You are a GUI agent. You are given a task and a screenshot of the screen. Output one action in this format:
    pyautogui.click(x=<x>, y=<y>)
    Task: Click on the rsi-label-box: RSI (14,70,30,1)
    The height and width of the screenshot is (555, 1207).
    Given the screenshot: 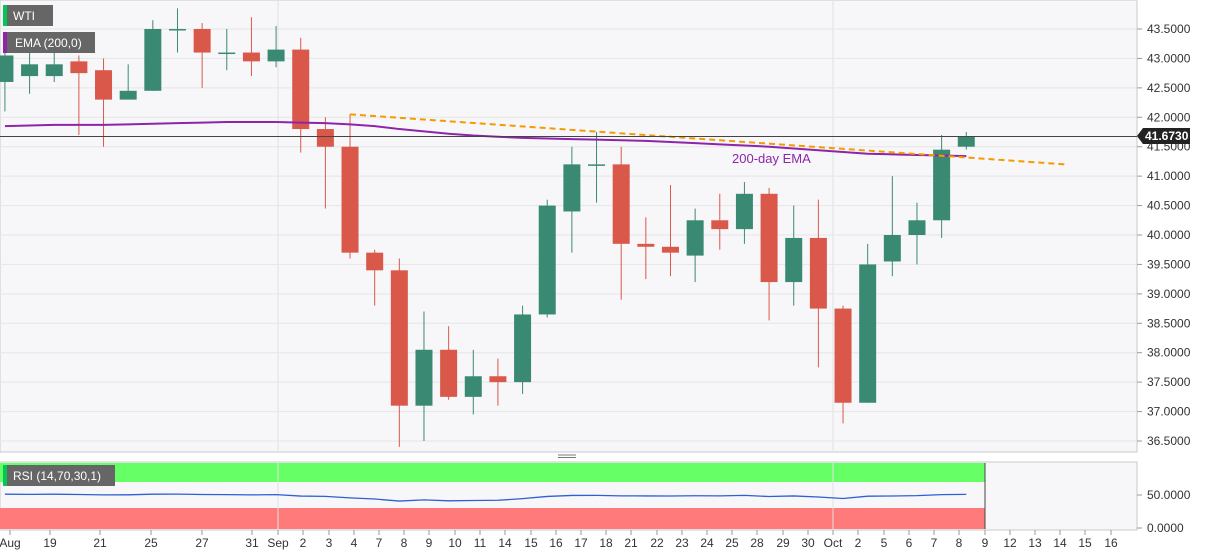 What is the action you would take?
    pyautogui.click(x=59, y=475)
    